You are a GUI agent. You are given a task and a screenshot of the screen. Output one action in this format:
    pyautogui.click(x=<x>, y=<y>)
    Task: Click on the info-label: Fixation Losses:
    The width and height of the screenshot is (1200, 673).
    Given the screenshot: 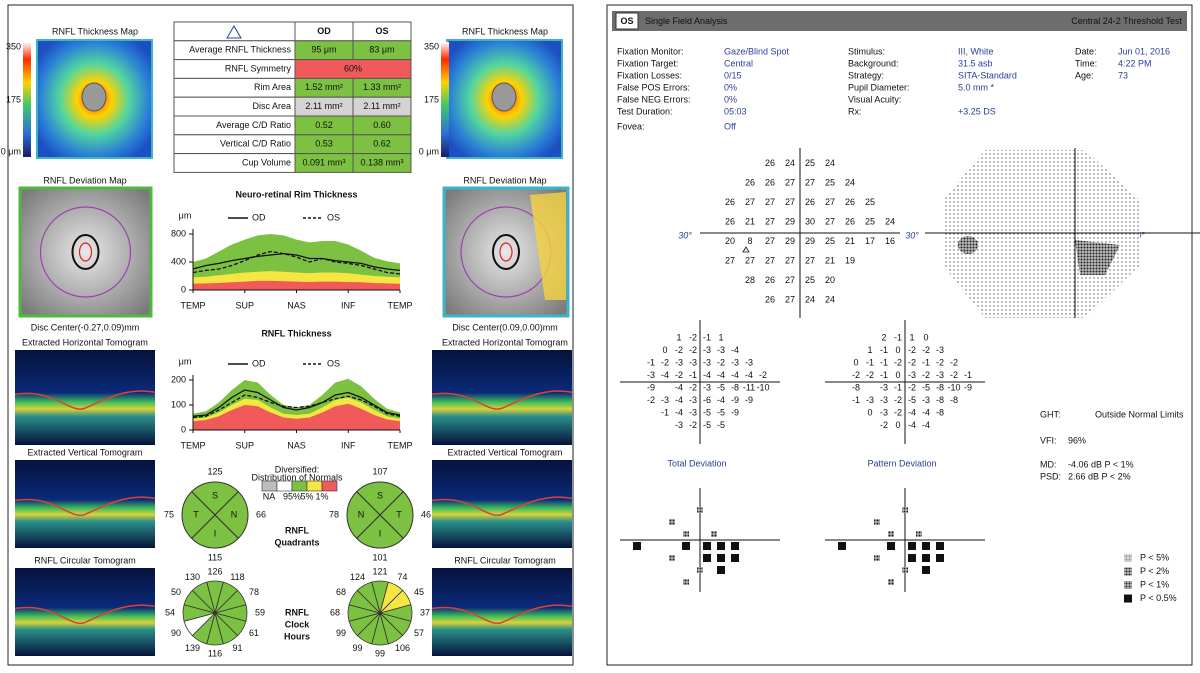 What is the action you would take?
    pyautogui.click(x=649, y=75)
    